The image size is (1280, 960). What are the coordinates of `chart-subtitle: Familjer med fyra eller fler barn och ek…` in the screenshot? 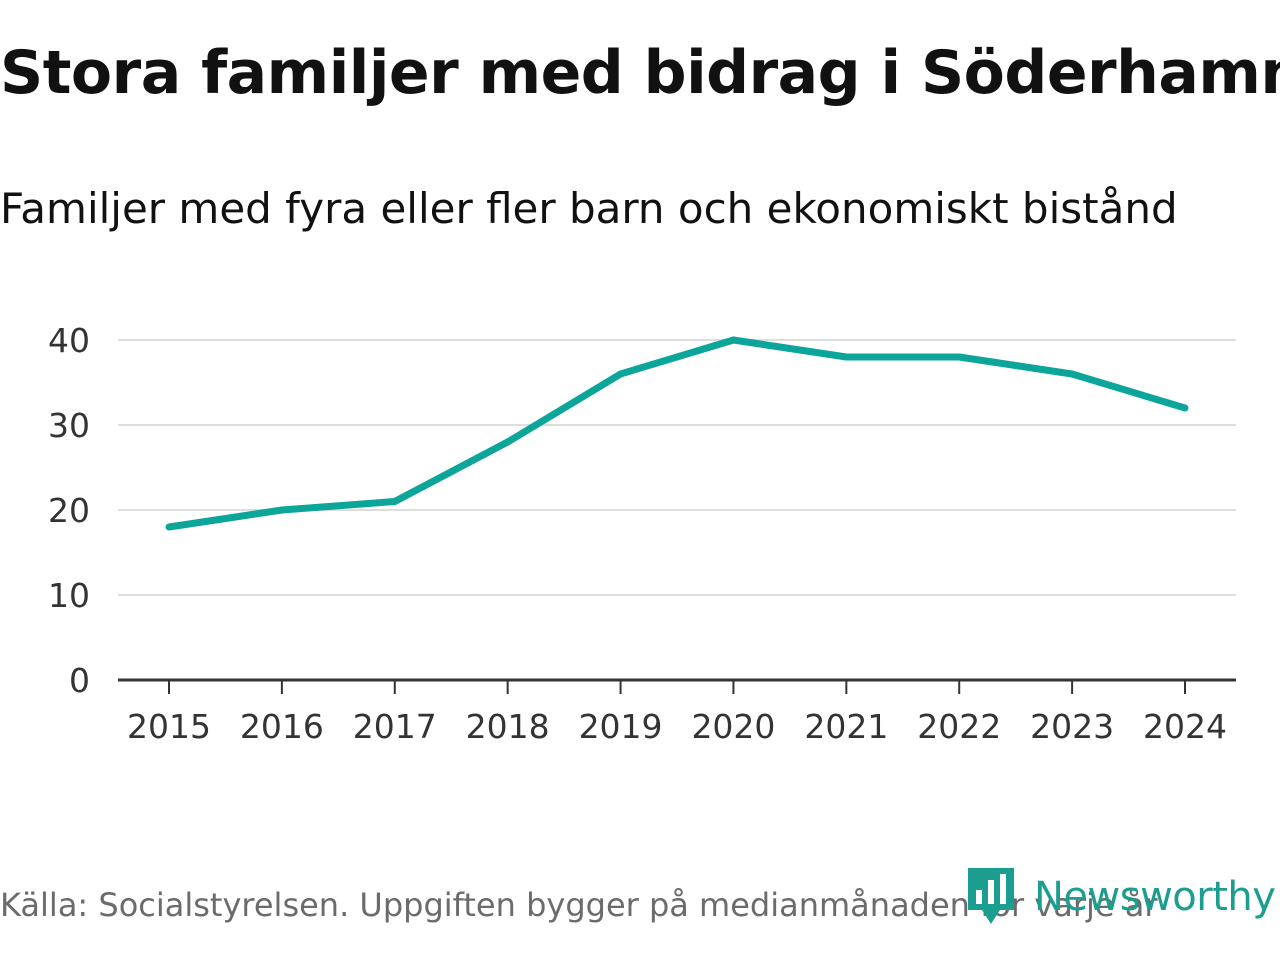 It's located at (589, 208).